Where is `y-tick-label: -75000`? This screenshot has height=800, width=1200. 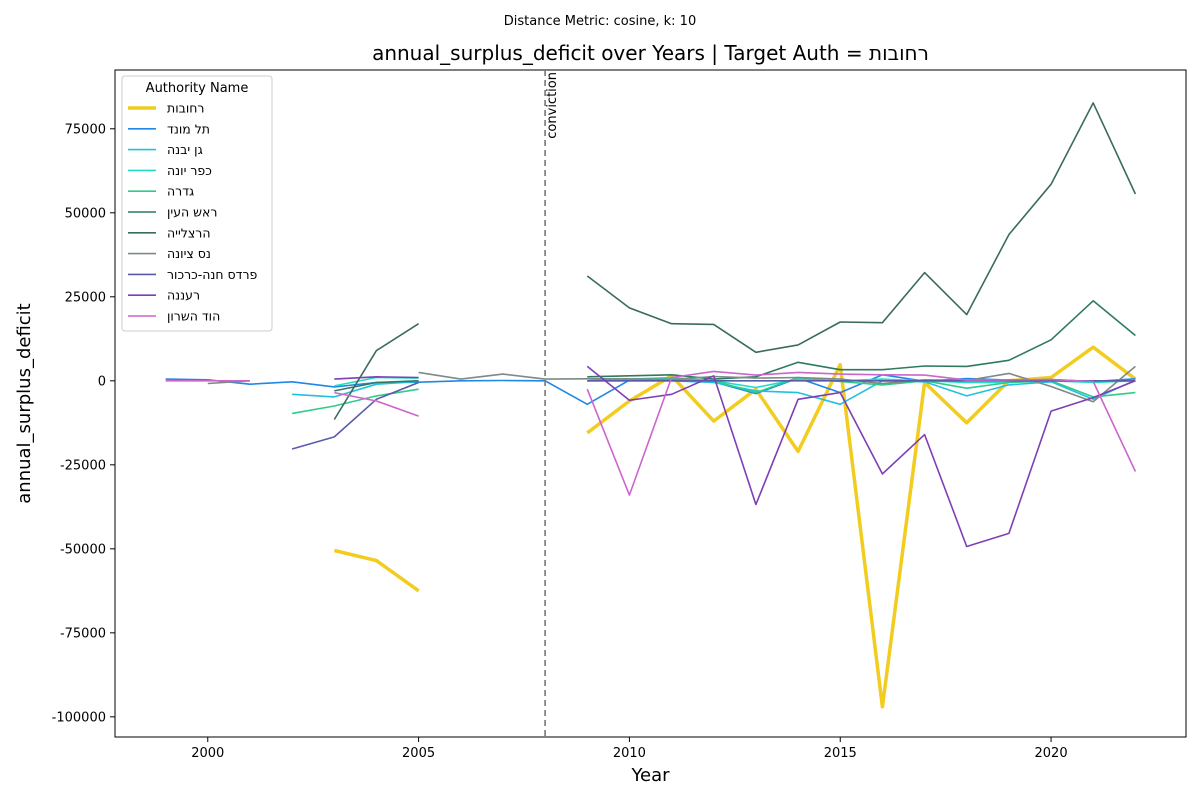
y-tick-label: -75000 is located at coordinates (83, 633).